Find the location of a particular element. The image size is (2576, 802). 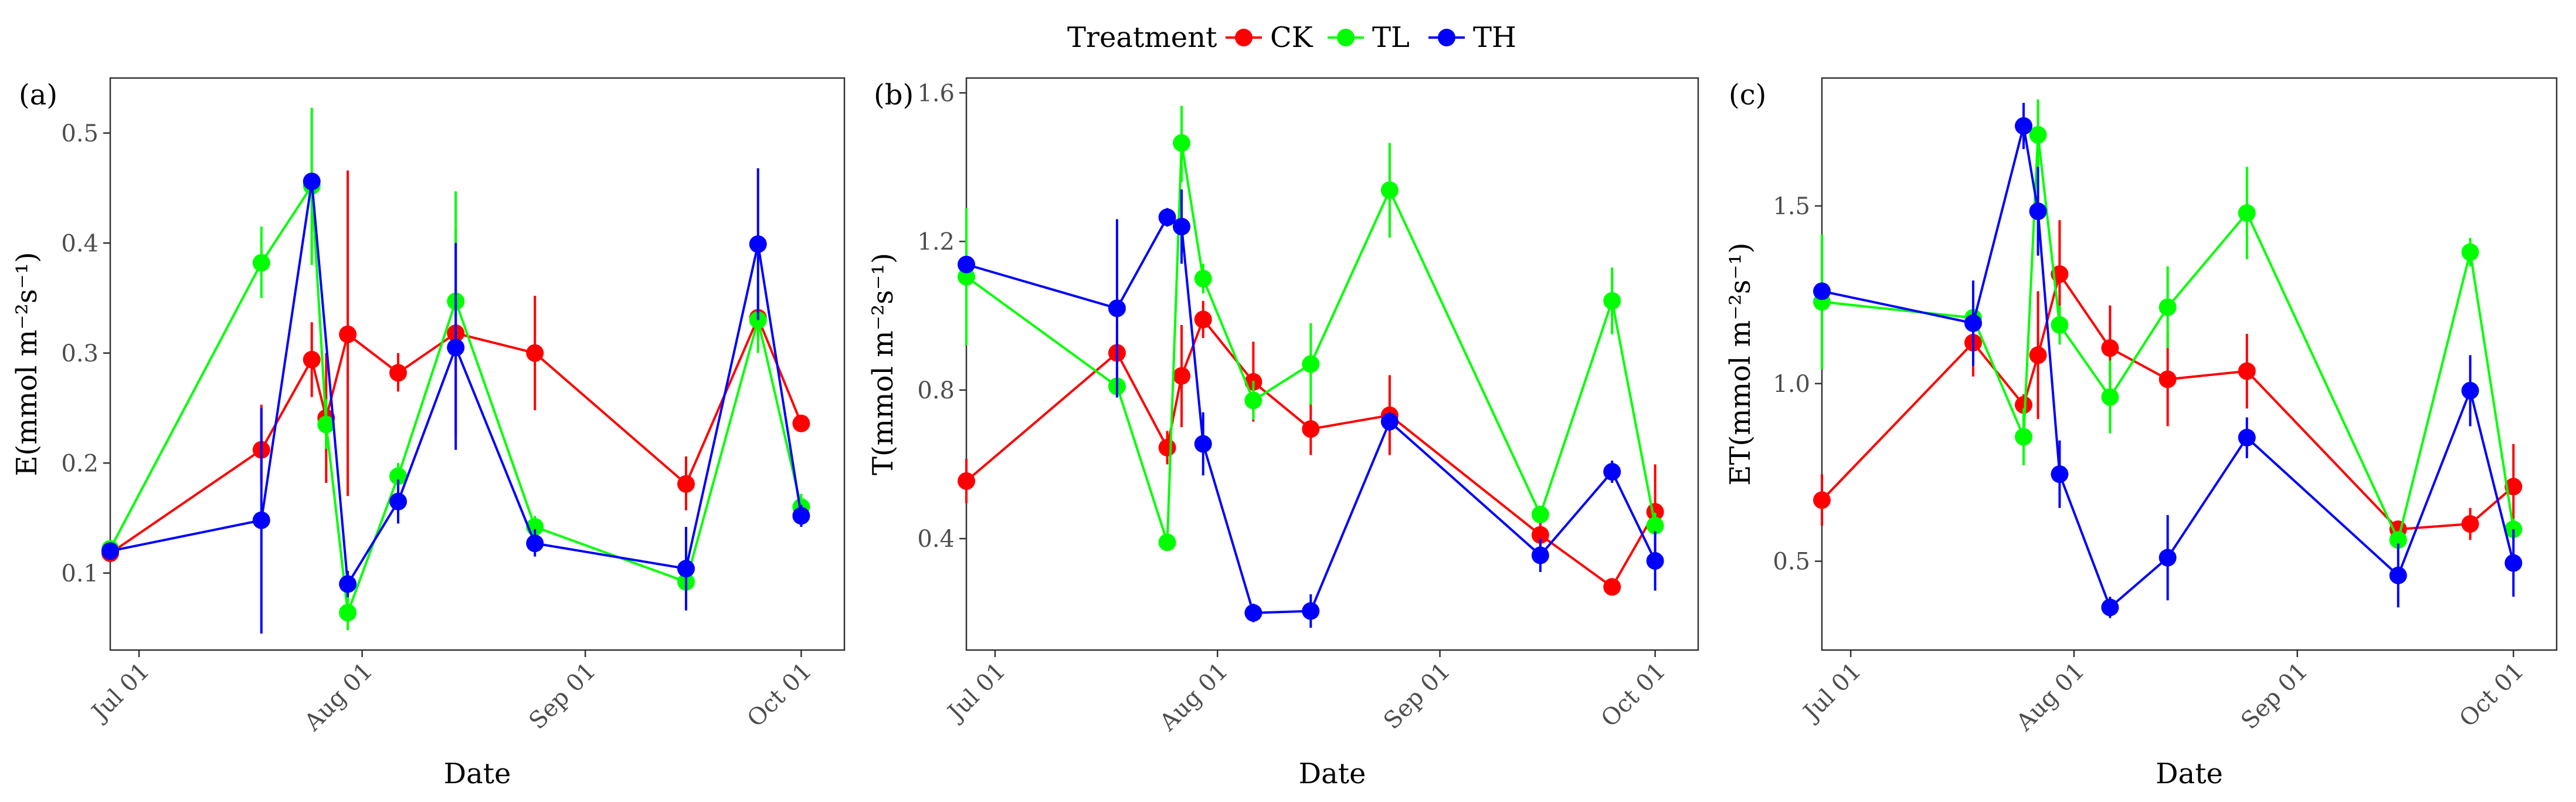

y-tick-label-c-2: 1.5 is located at coordinates (1791, 206).